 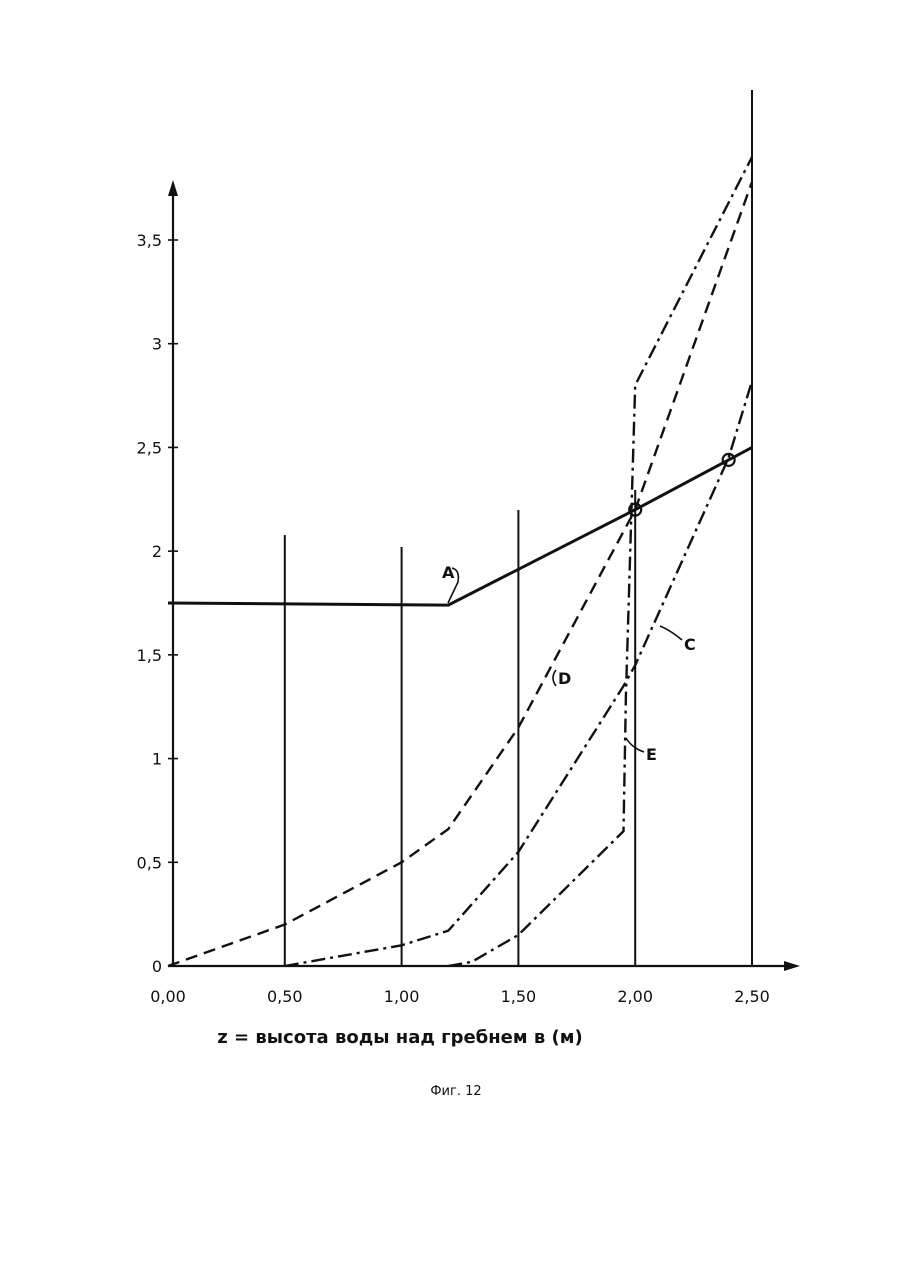 I want to click on x-tick-label: 2,00, so click(x=635, y=996).